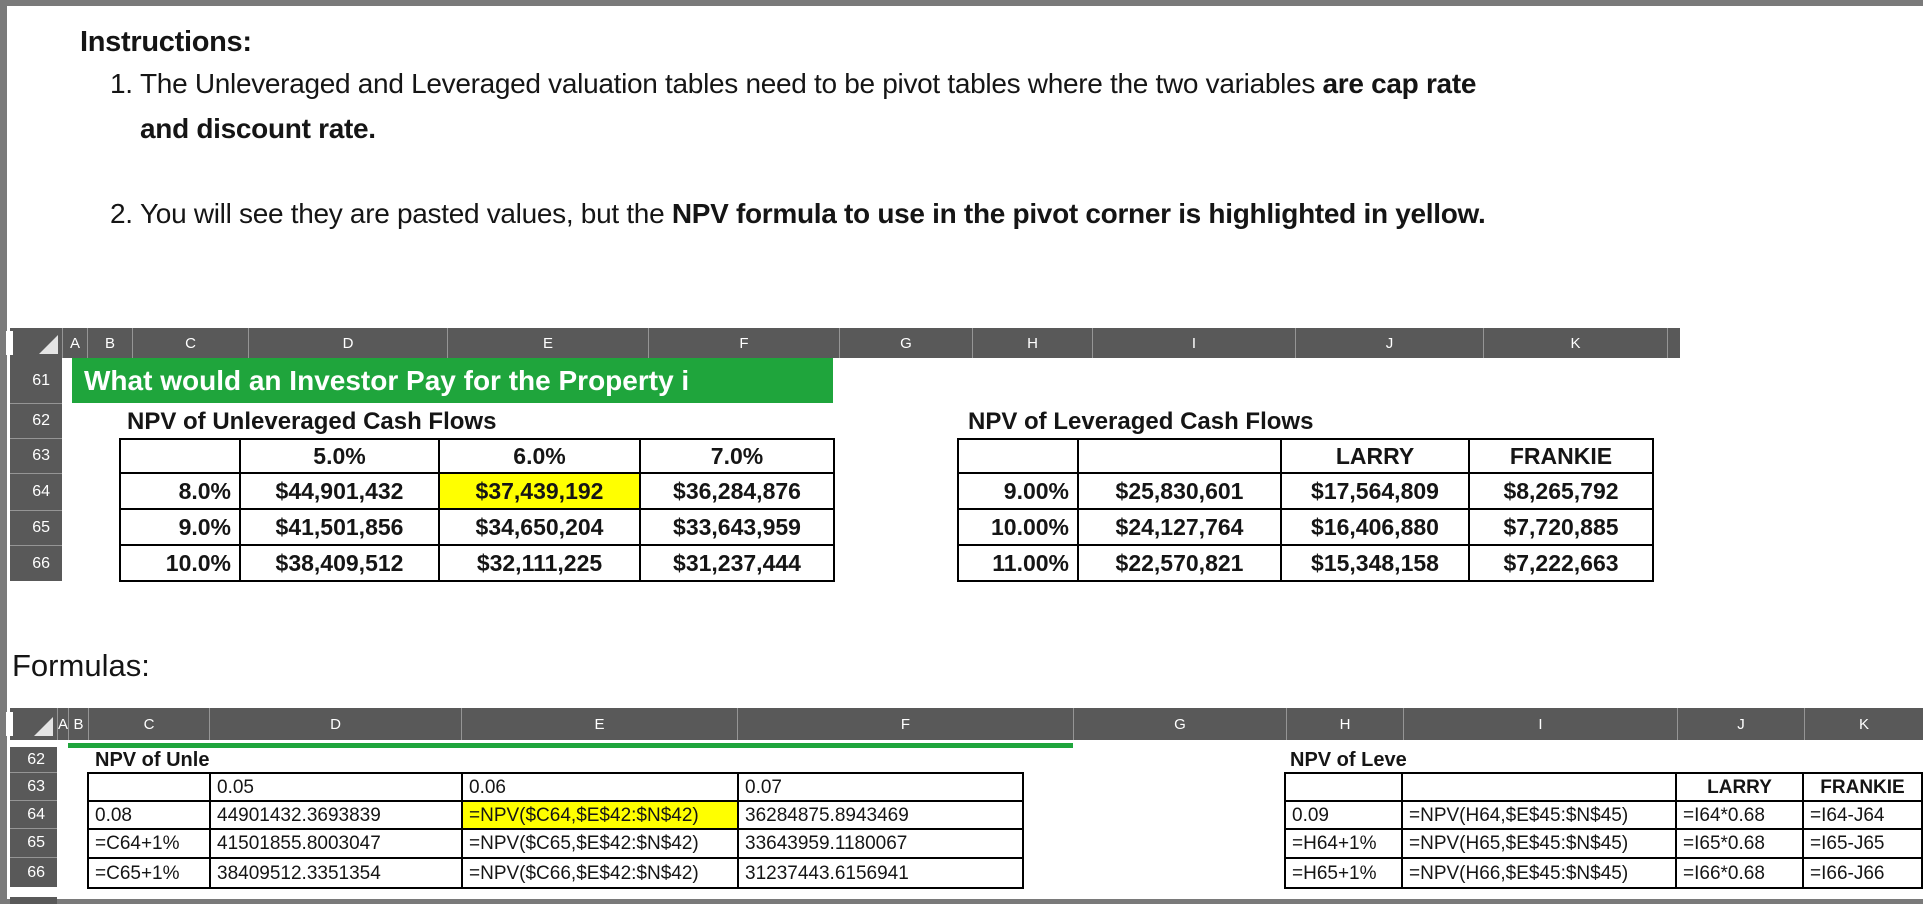  Describe the element at coordinates (336, 843) in the screenshot. I see `cell: 41501855.8003047` at that location.